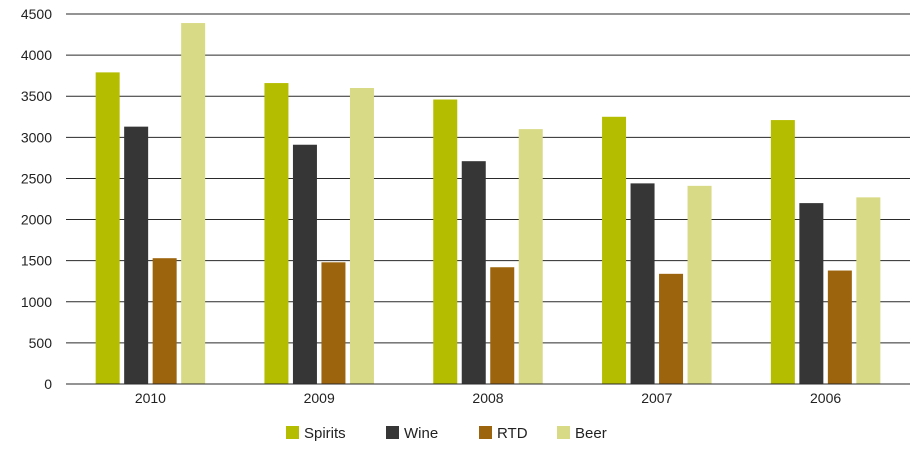 Image resolution: width=913 pixels, height=449 pixels. Describe the element at coordinates (36, 96) in the screenshot. I see `y-tick-label: 3500` at that location.